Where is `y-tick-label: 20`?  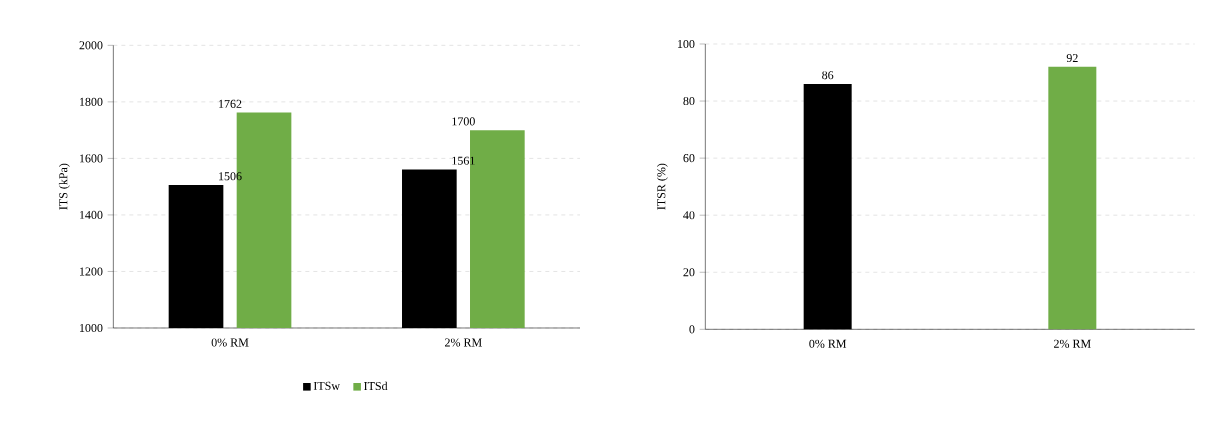 y-tick-label: 20 is located at coordinates (689, 272).